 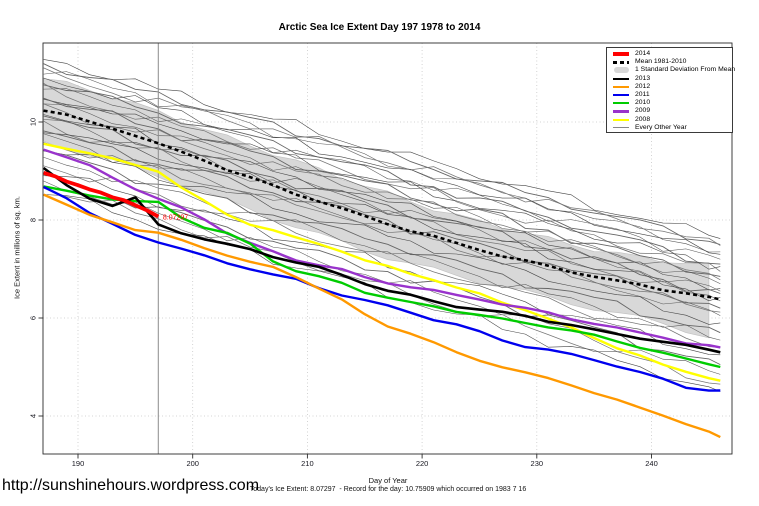 I want to click on legend-label: 2009, so click(x=643, y=111).